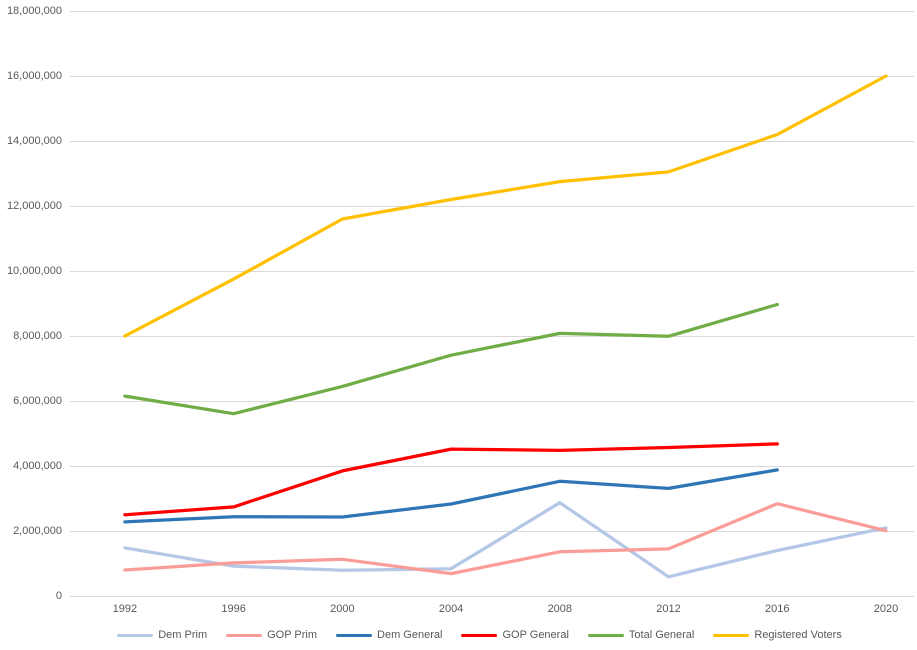 The height and width of the screenshot is (650, 917). Describe the element at coordinates (668, 609) in the screenshot. I see `x-tick-label: 2012` at that location.